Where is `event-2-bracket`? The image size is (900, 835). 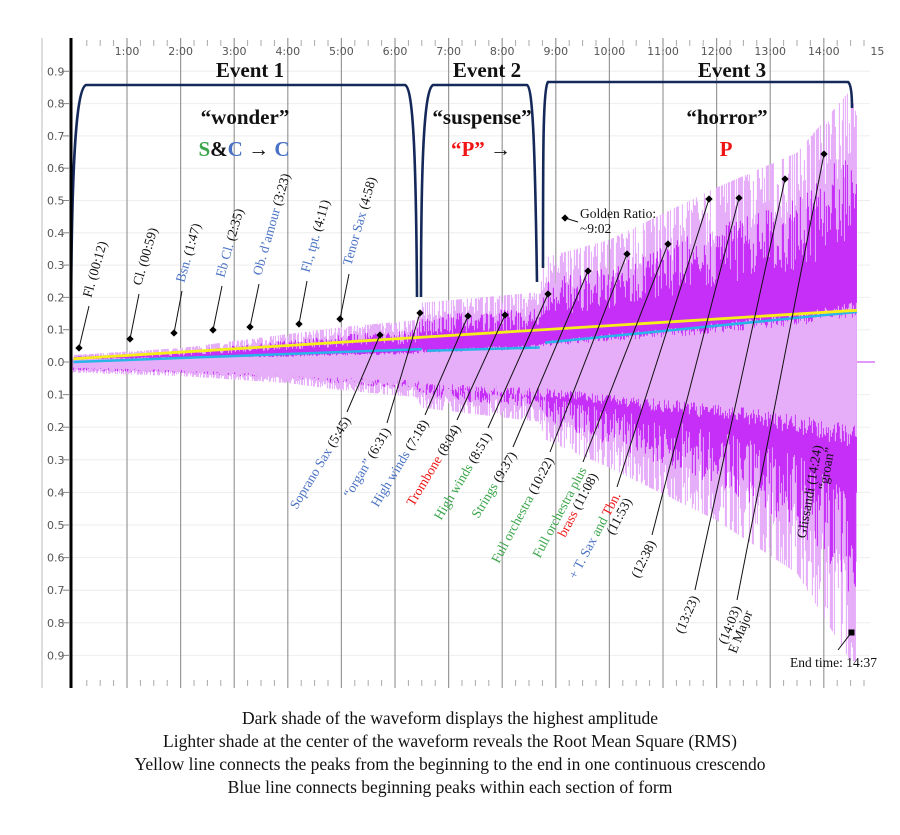
event-2-bracket is located at coordinates (479, 190).